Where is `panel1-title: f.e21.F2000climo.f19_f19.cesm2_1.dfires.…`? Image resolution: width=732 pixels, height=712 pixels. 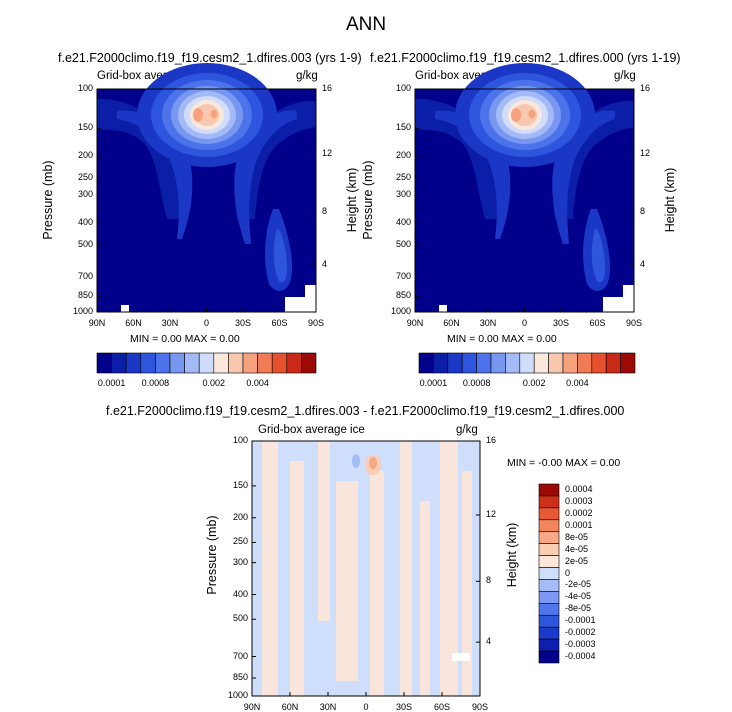 panel1-title: f.e21.F2000climo.f19_f19.cesm2_1.dfires.… is located at coordinates (210, 58).